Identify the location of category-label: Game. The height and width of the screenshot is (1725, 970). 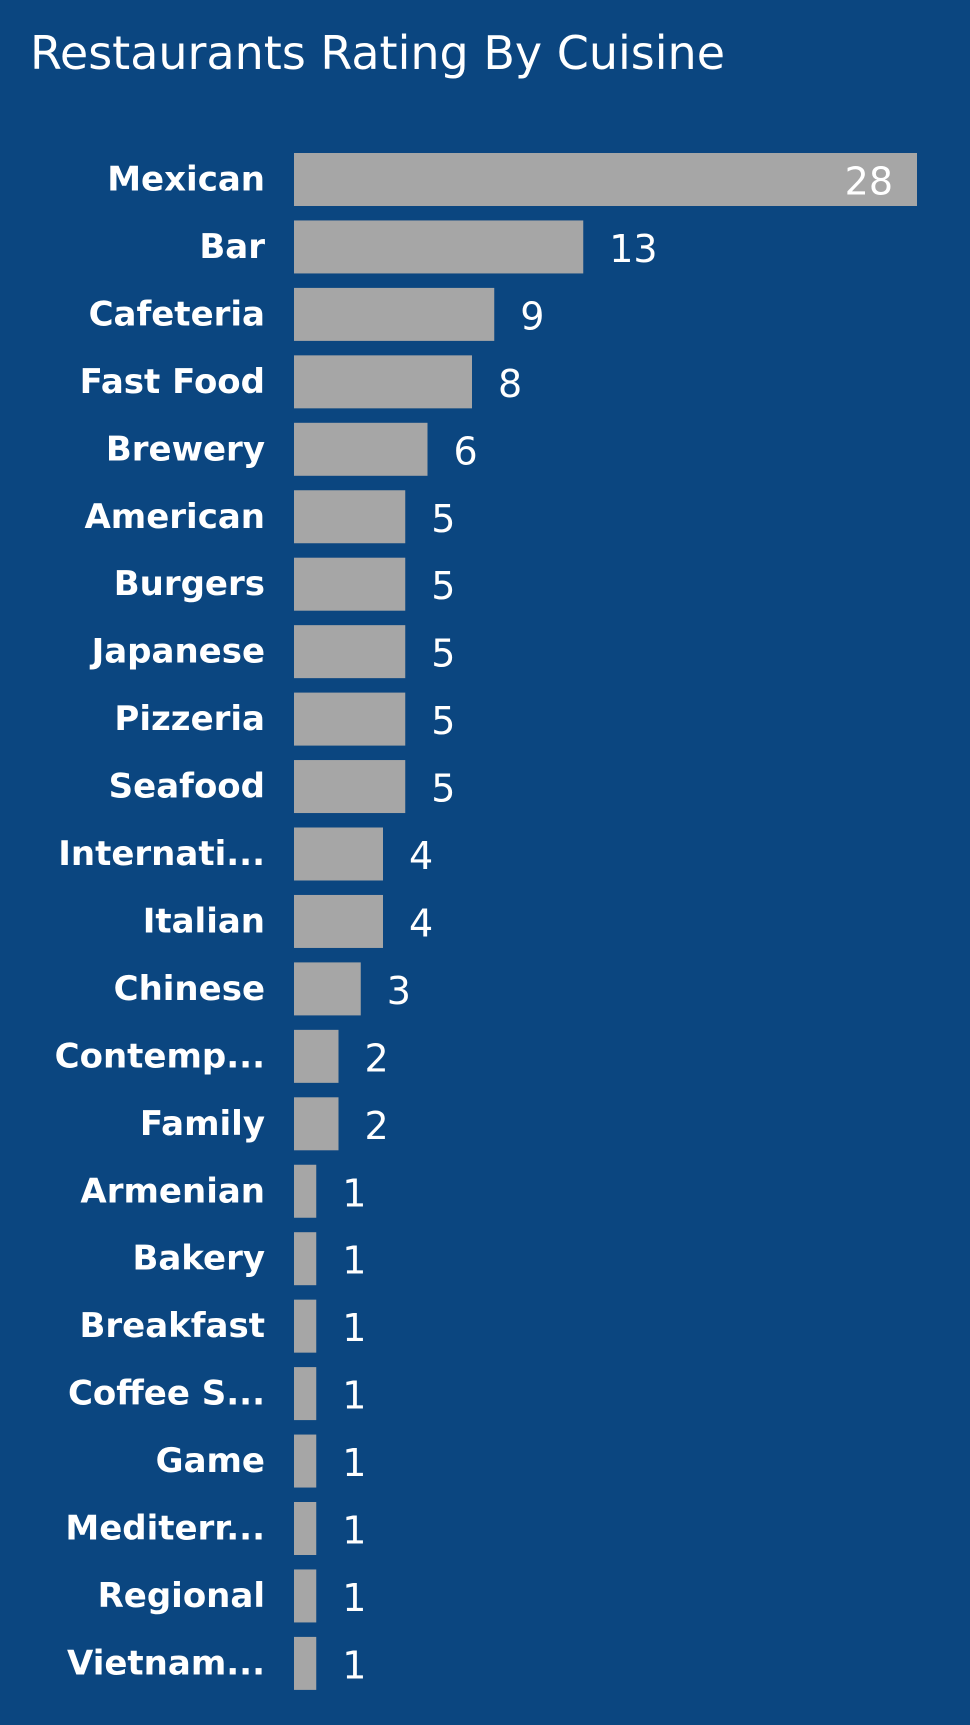
(210, 1461).